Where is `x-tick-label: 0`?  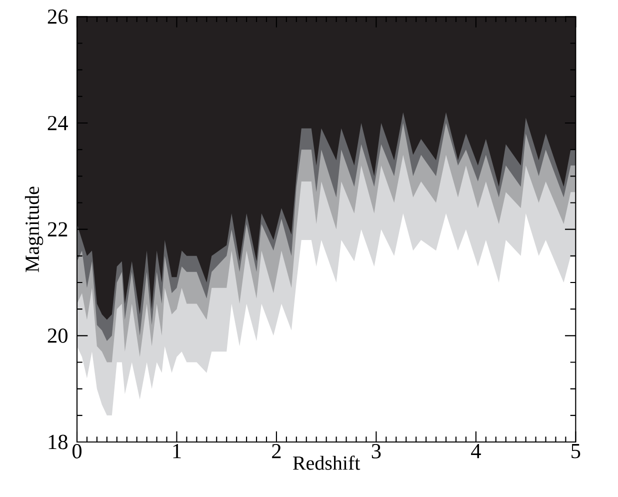 x-tick-label: 0 is located at coordinates (77, 451).